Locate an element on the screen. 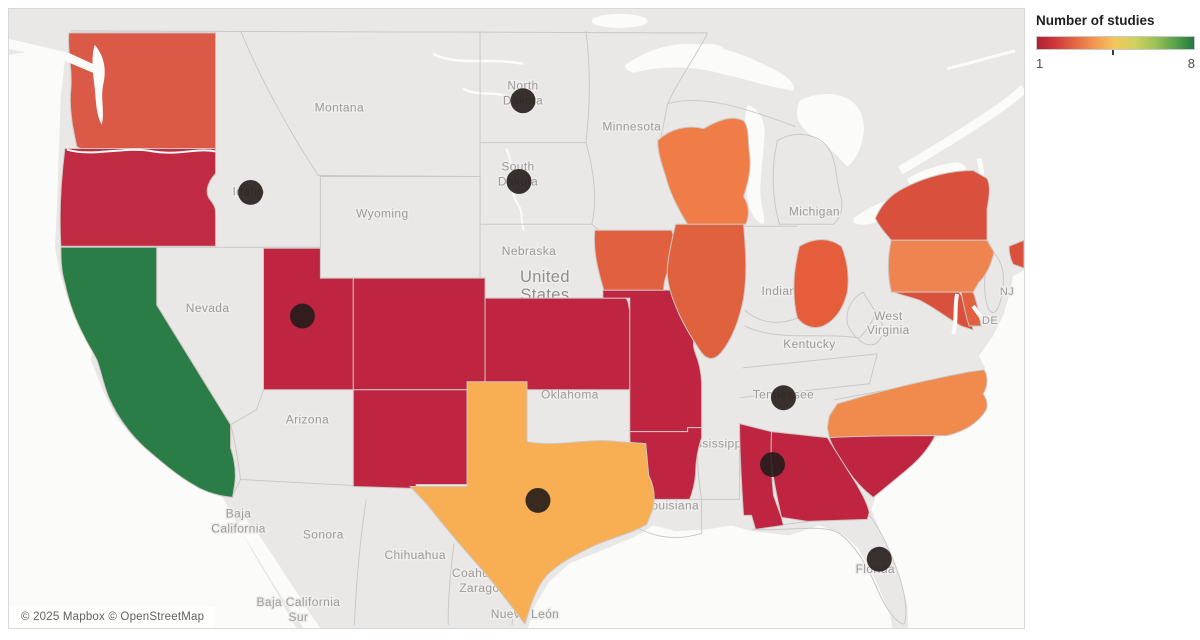  canada-border is located at coordinates (389, 32).